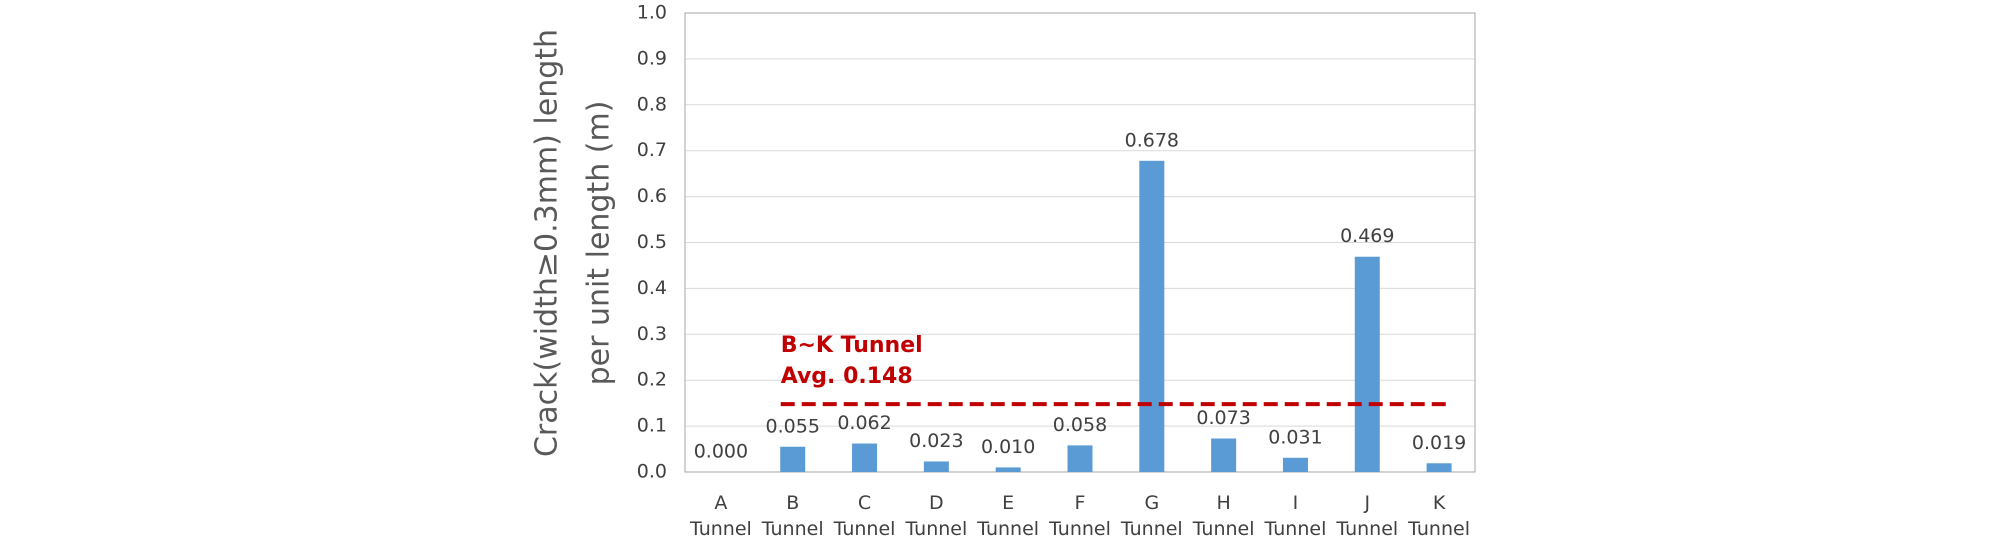  I want to click on y-tick-label: 0.9, so click(652, 58).